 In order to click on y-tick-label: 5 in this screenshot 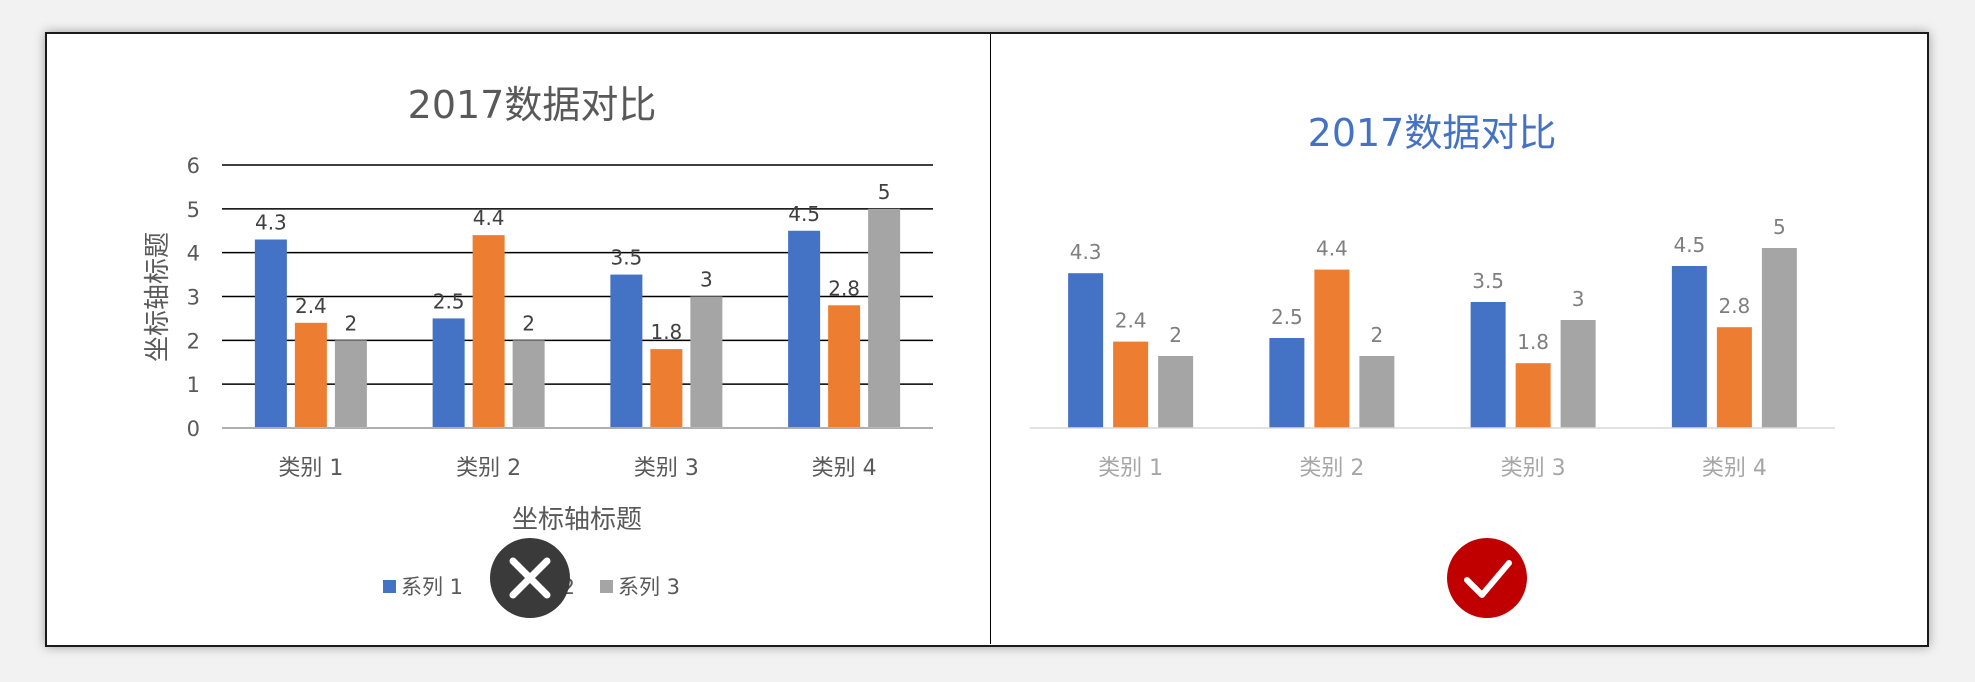, I will do `click(193, 210)`.